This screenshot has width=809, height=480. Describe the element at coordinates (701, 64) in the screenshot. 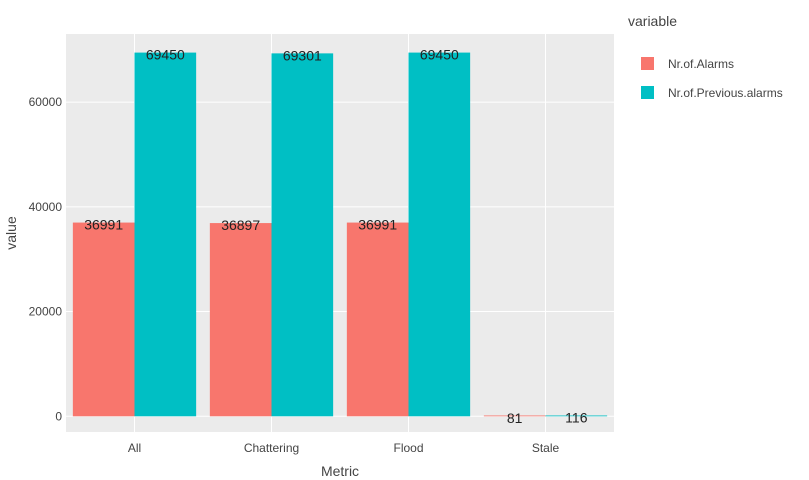

I see `legend-label: Nr.of.Alarms` at that location.